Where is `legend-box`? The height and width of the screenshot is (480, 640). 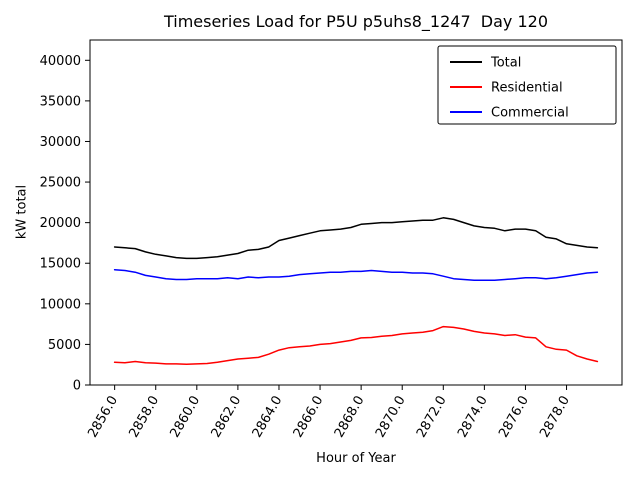 legend-box is located at coordinates (527, 85).